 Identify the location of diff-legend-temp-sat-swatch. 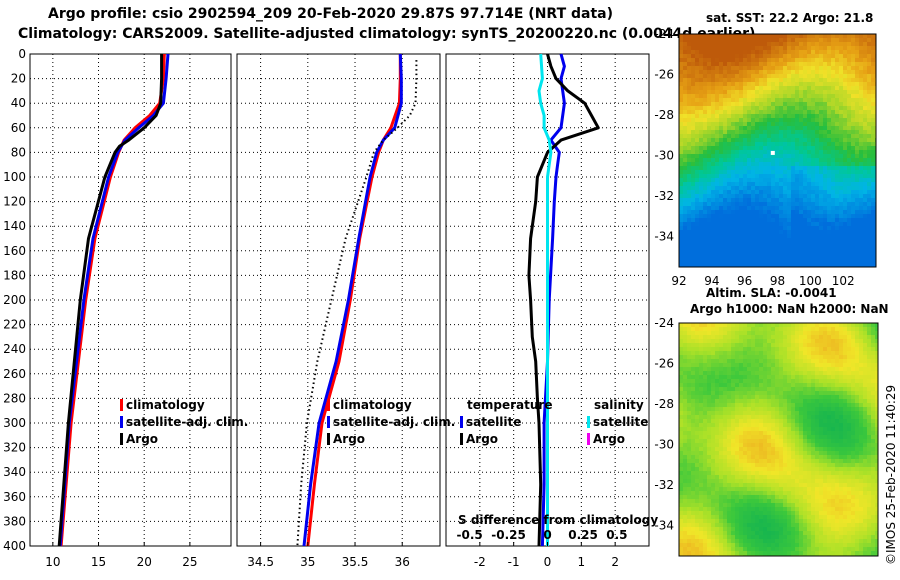
(461, 422).